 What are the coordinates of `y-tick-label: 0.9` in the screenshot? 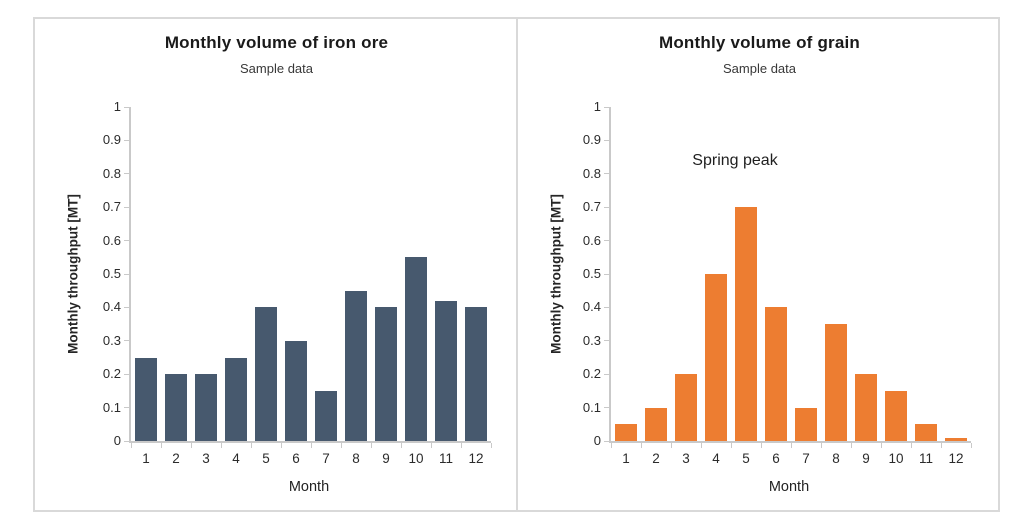 It's located at (111, 140).